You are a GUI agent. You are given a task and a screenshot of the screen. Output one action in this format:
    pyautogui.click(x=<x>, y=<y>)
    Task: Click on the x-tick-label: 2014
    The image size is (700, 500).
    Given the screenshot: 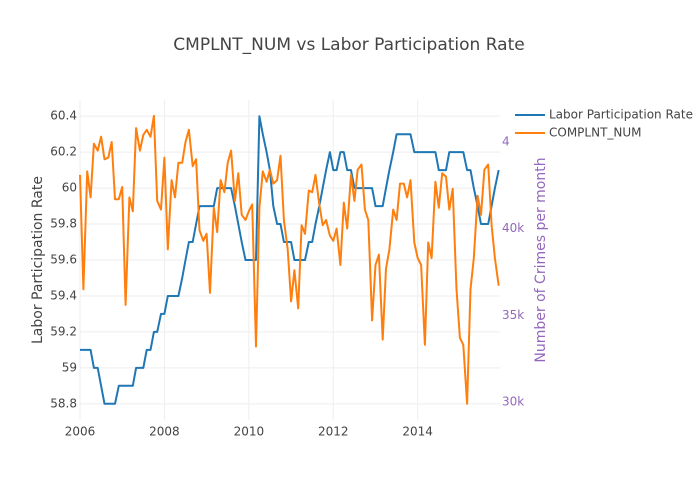 What is the action you would take?
    pyautogui.click(x=417, y=432)
    